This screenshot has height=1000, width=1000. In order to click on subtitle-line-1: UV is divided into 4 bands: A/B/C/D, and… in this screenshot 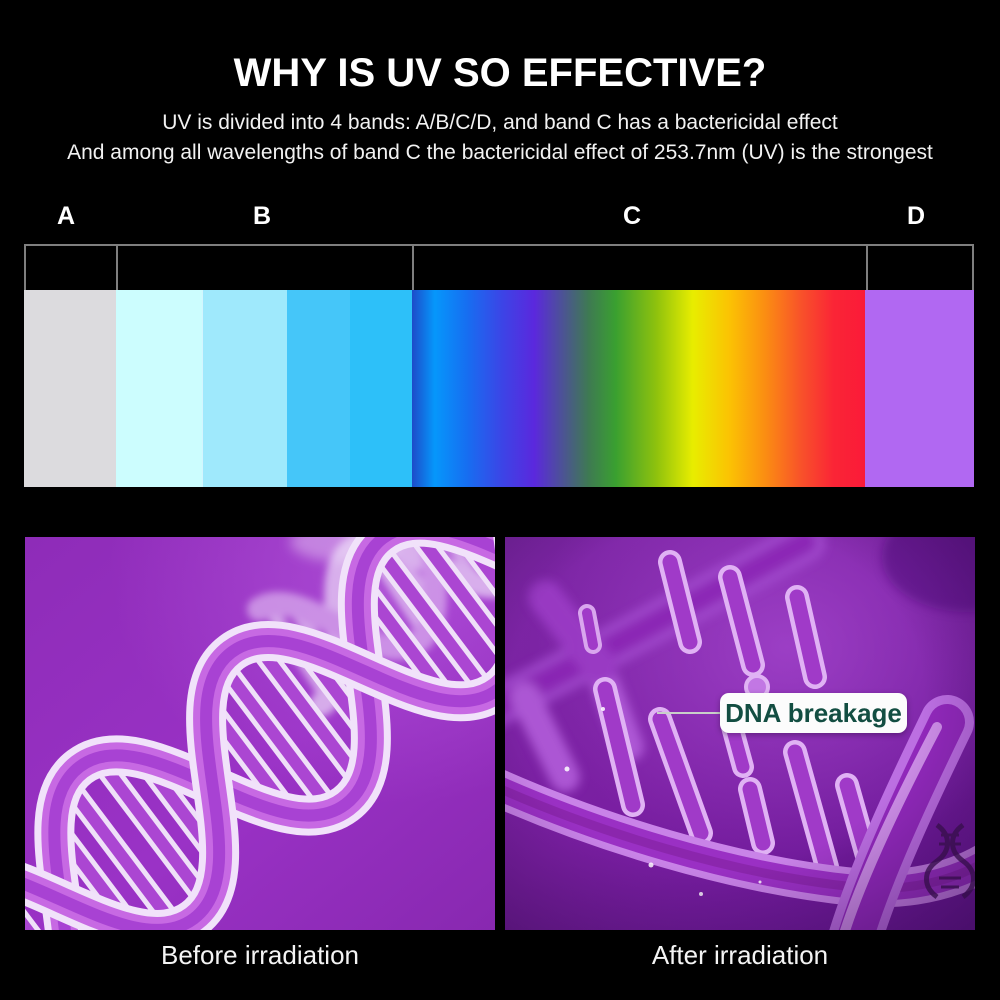, I will do `click(500, 122)`.